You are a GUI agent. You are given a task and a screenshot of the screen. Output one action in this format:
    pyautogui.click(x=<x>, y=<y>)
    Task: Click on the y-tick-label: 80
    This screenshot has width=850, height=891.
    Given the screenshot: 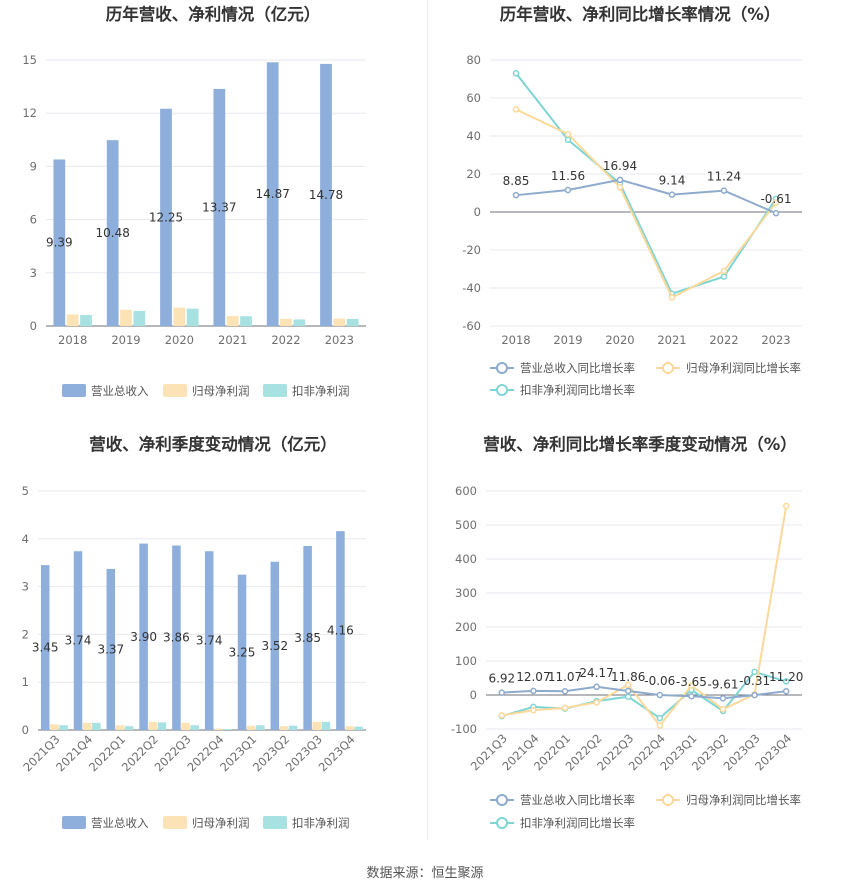 What is the action you would take?
    pyautogui.click(x=473, y=60)
    